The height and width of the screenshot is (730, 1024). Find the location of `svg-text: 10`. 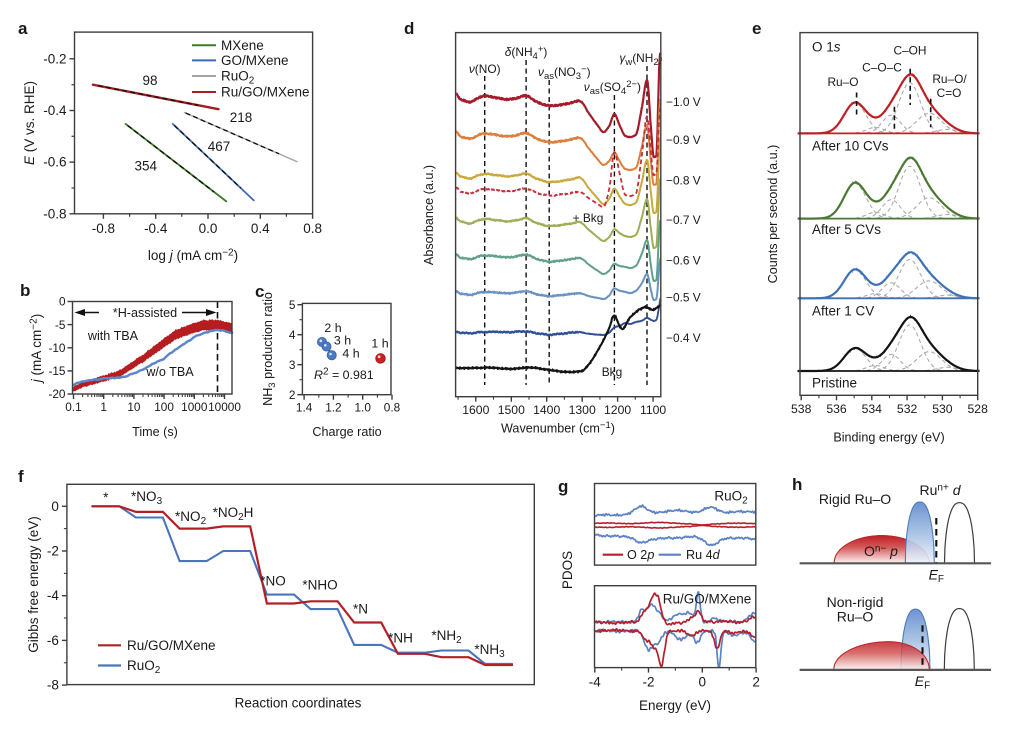

svg-text: 10 is located at coordinates (134, 407).